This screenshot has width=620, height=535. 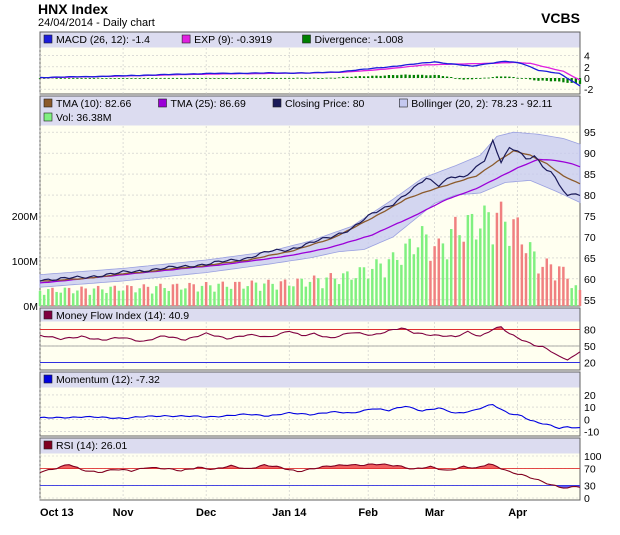 What do you see at coordinates (481, 104) in the screenshot?
I see `legend-entry: Bollinger (20, 2): 78.23 - 92.11` at bounding box center [481, 104].